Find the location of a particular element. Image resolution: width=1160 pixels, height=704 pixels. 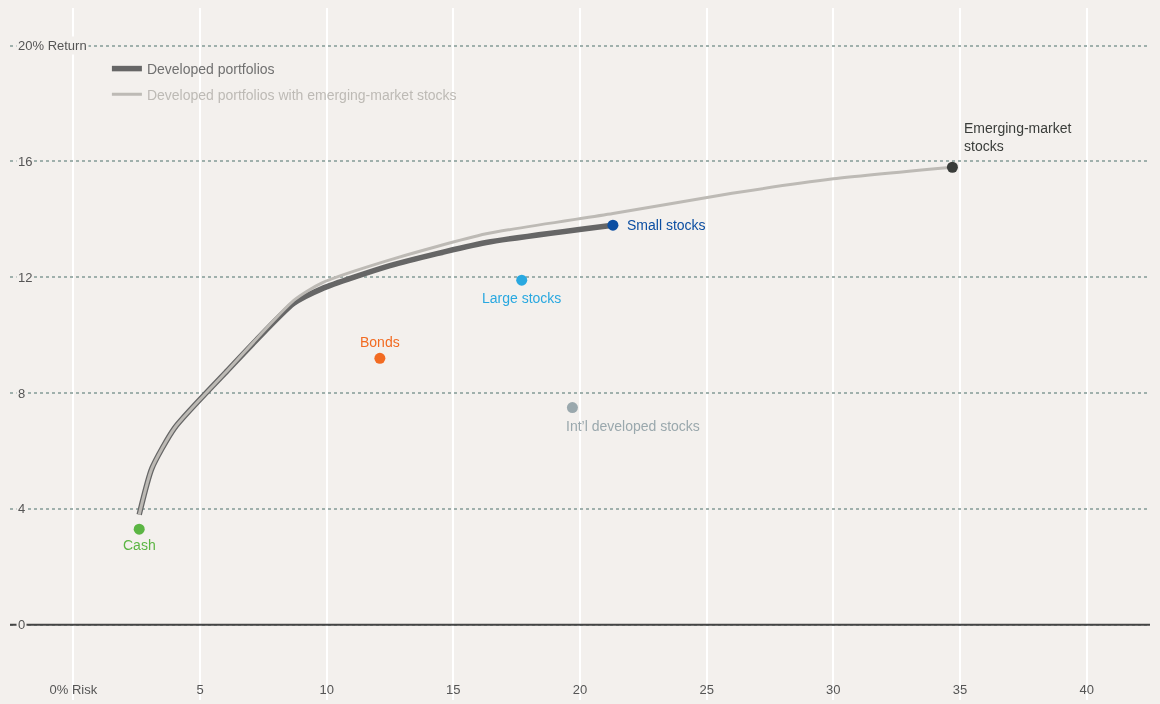

x-tick-label: 15 is located at coordinates (453, 690).